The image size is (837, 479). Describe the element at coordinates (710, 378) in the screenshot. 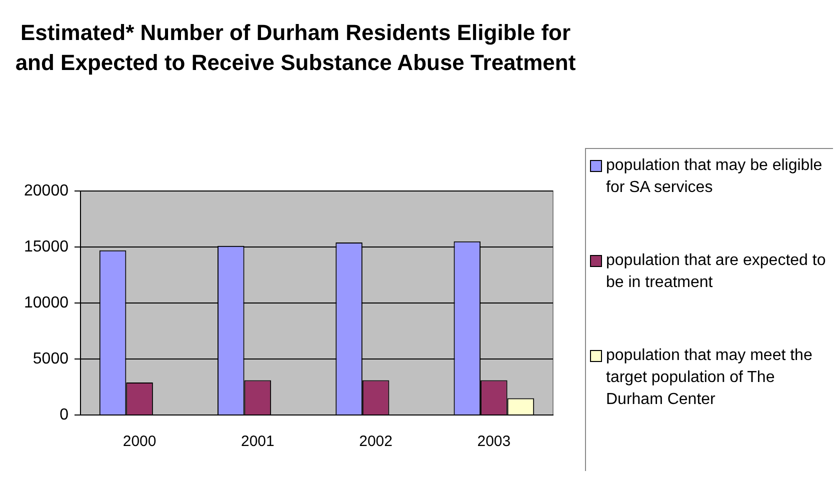

I see `legend-label: population that may meet the target population of The Durham Center` at that location.